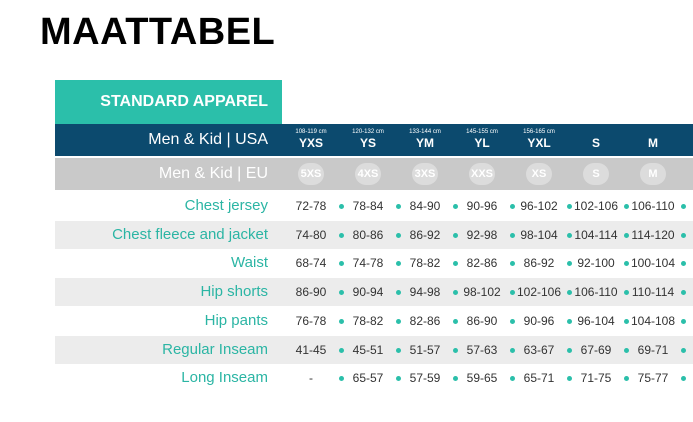 The height and width of the screenshot is (422, 693). I want to click on measurement-label: Long Inseam, so click(224, 378).